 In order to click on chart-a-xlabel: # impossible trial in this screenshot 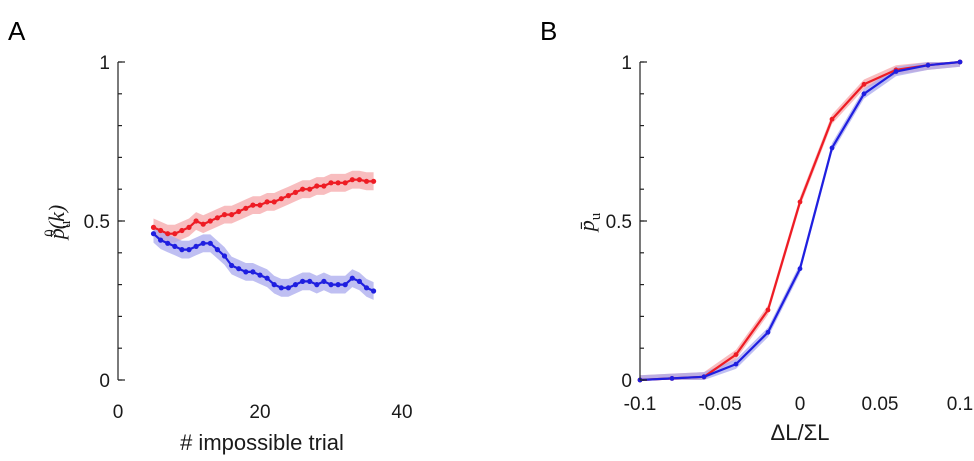, I will do `click(262, 442)`.